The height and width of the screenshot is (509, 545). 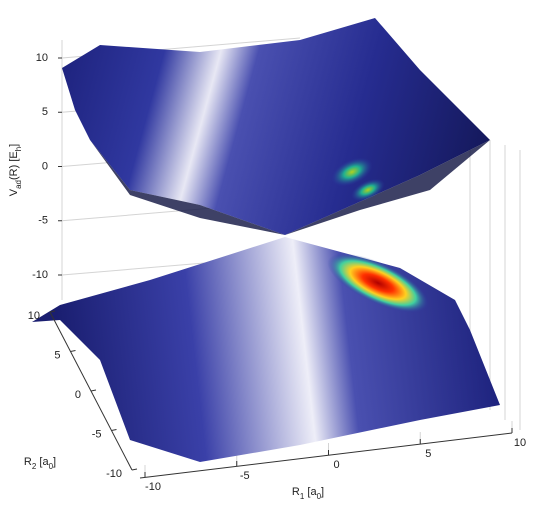 I want to click on x-tick-label: 0, so click(x=336, y=465).